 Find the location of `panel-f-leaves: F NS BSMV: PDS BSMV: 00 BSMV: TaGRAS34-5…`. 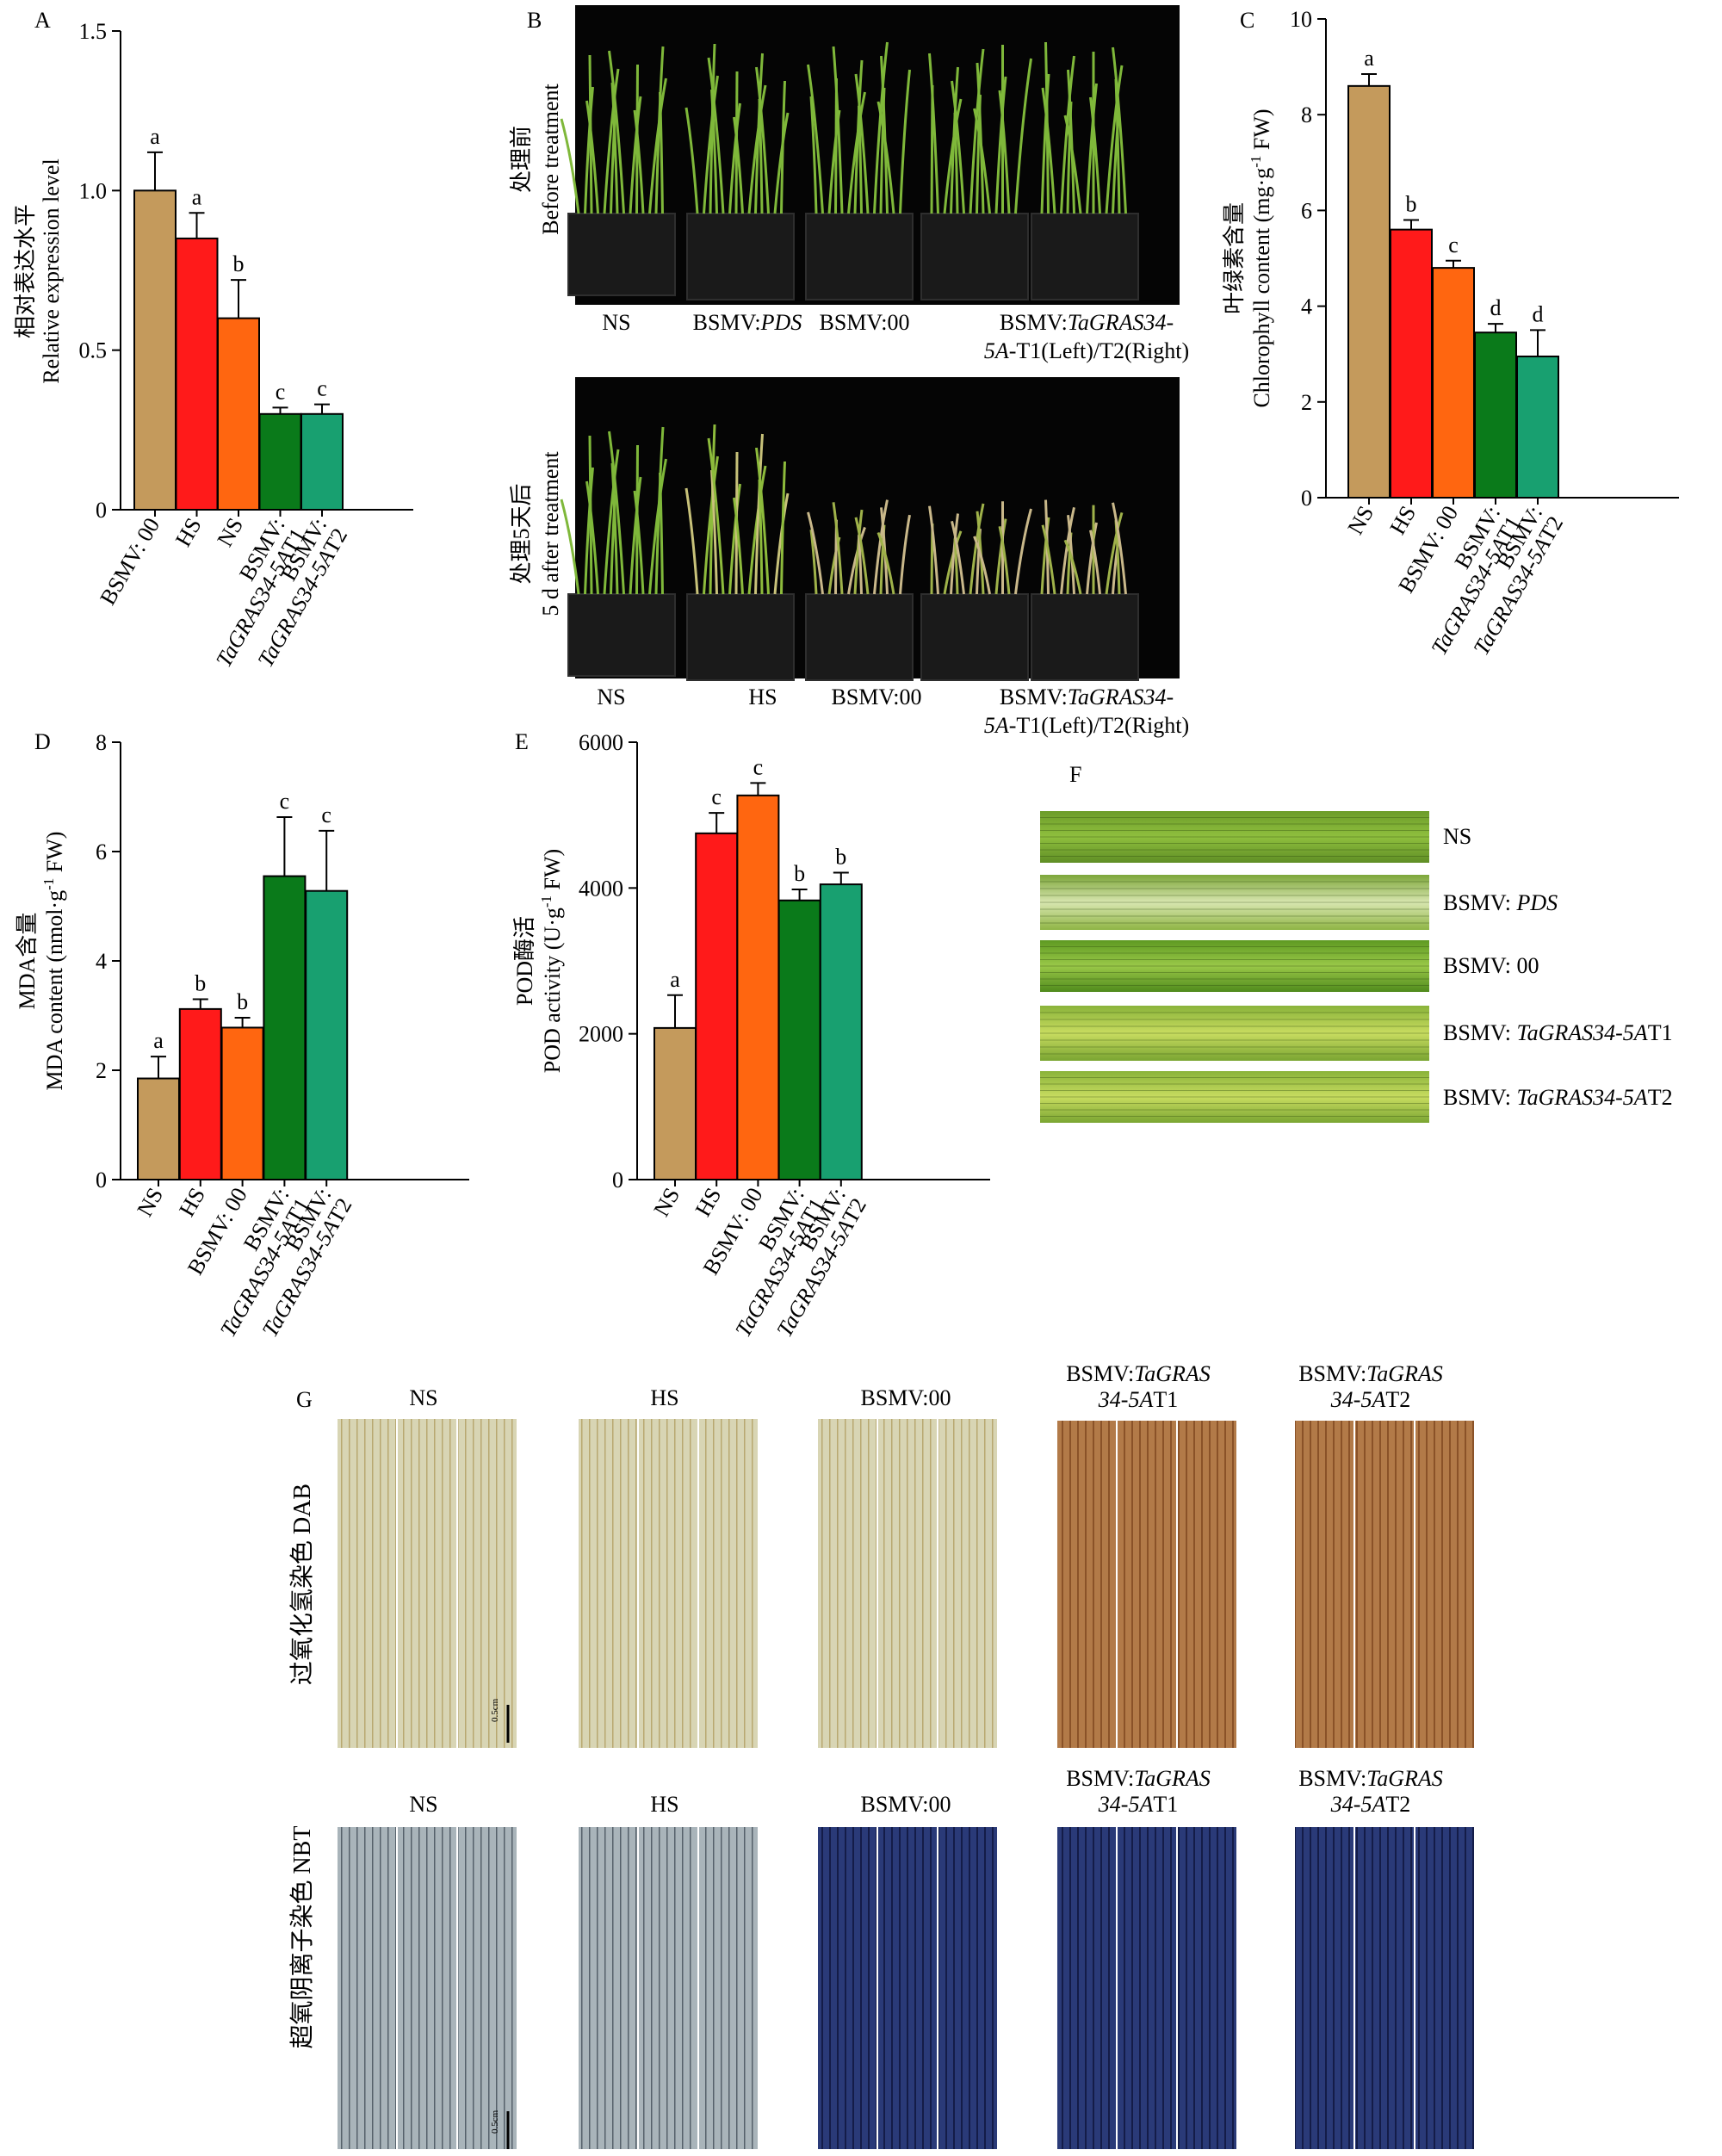

panel-f-leaves: F NS BSMV: PDS BSMV: 00 BSMV: TaGRAS34-5… is located at coordinates (1356, 943).